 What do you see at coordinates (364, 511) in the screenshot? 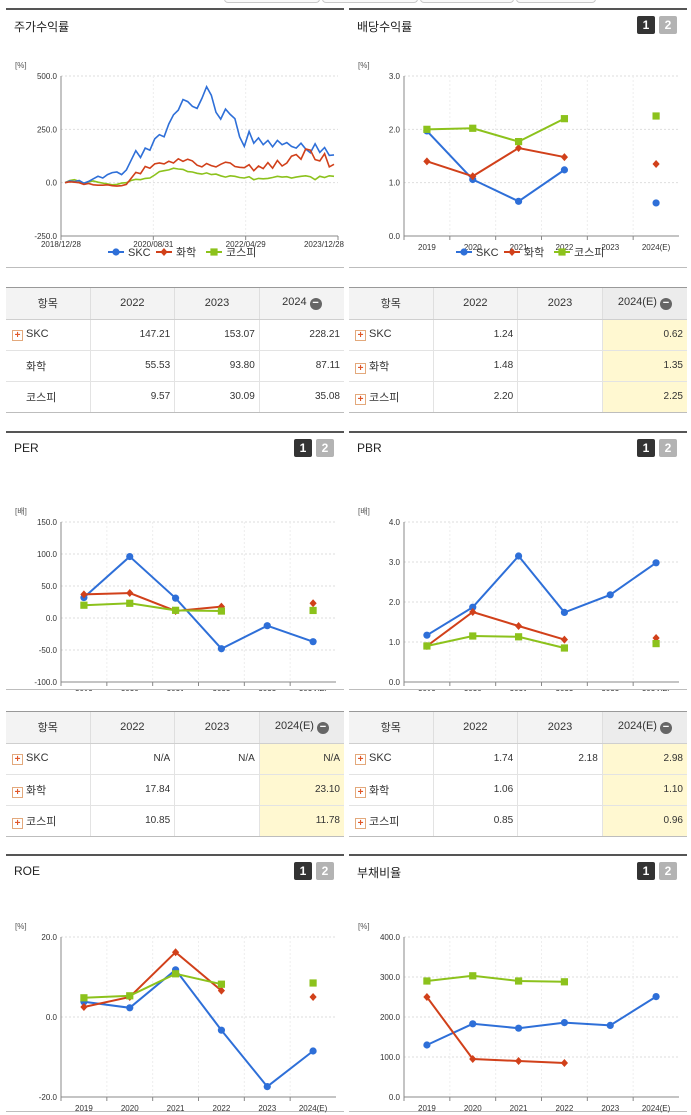
I see `unit-label: [배]` at bounding box center [364, 511].